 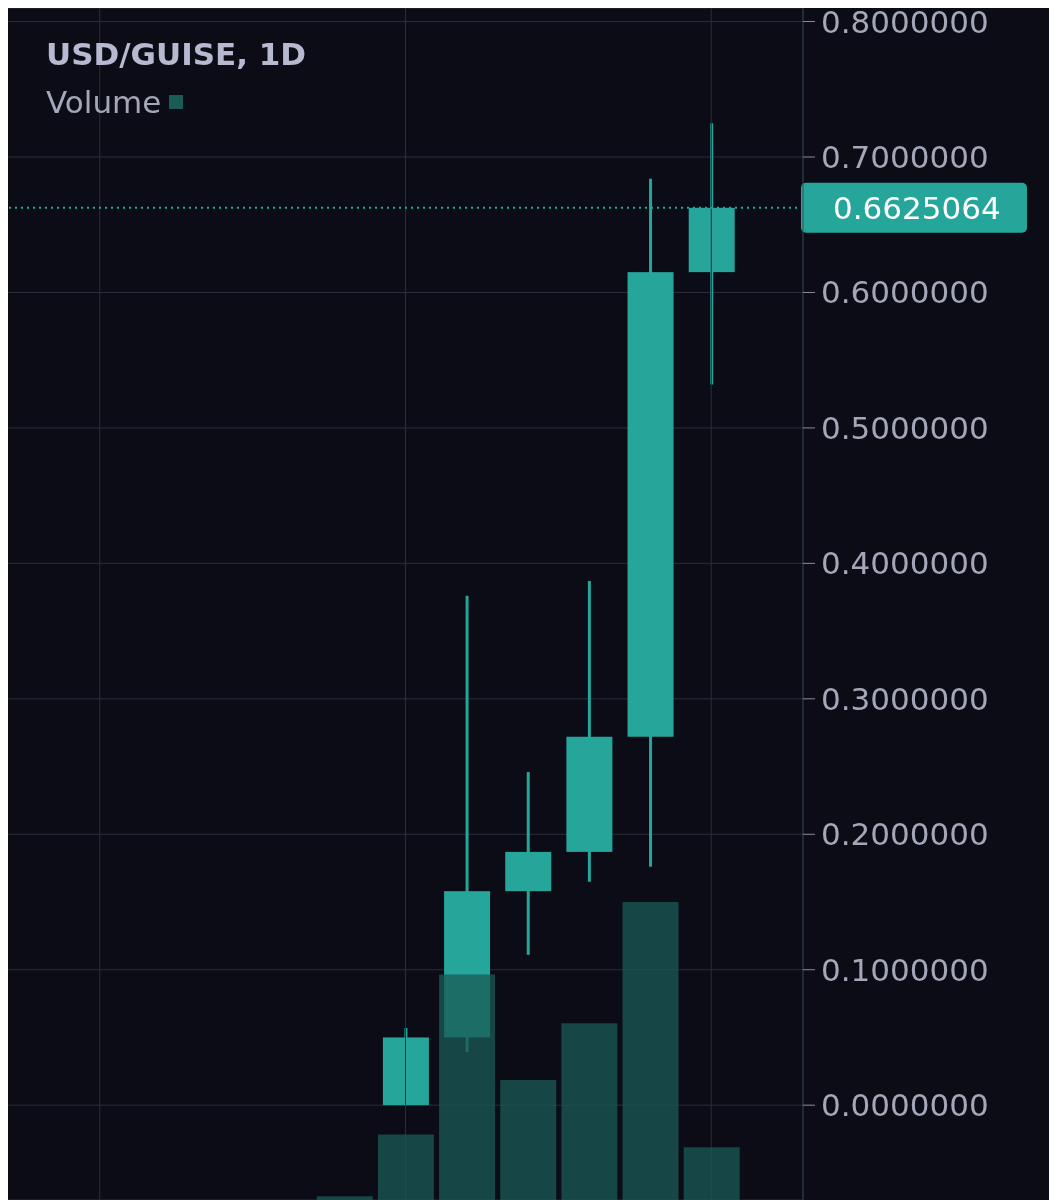 I want to click on y-tick-label: 0.8000000, so click(x=905, y=21).